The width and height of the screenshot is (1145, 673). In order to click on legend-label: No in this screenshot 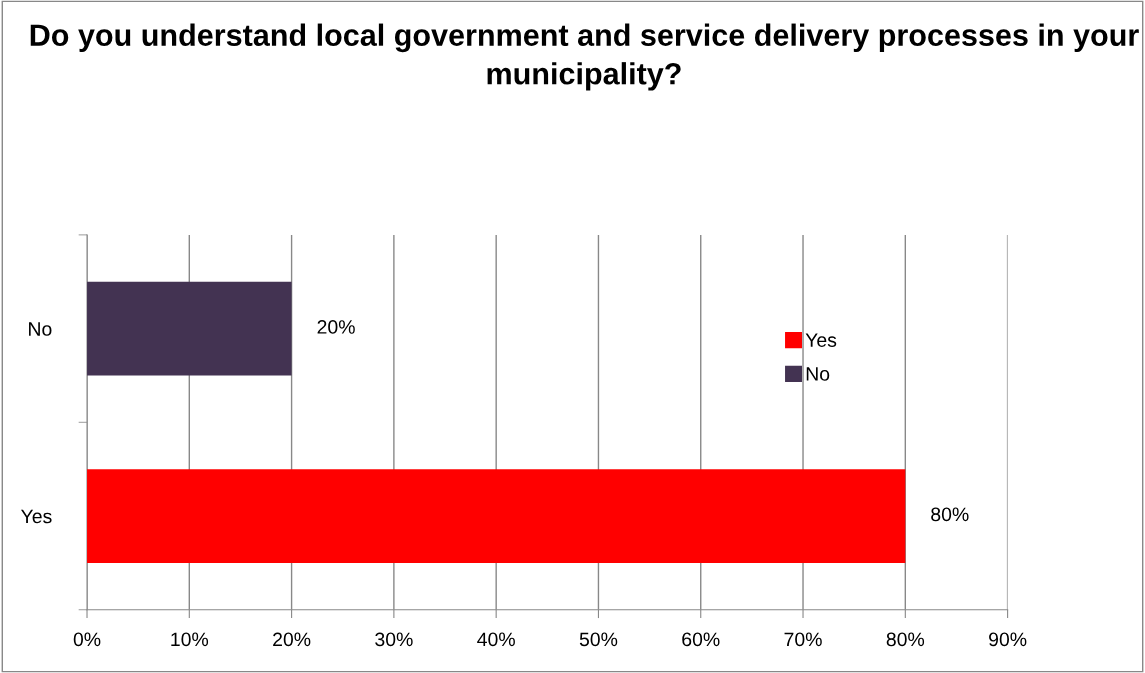, I will do `click(818, 374)`.